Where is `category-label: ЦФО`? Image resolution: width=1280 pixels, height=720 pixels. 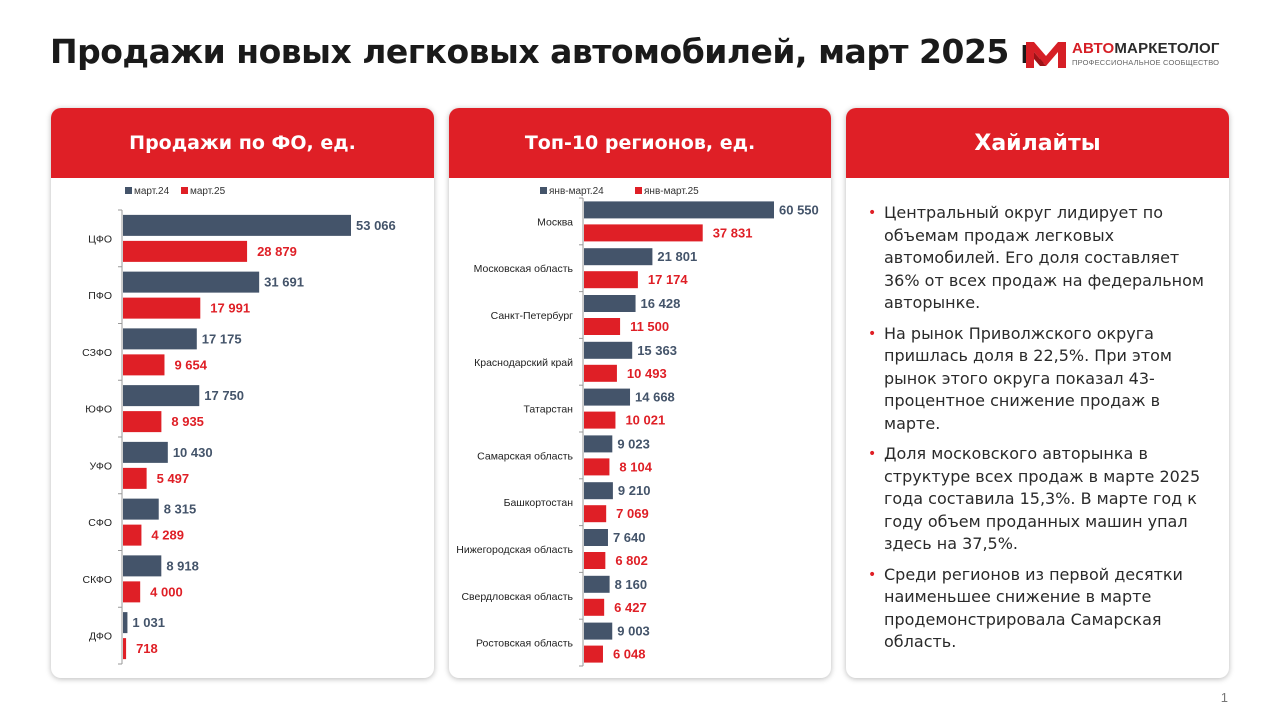 category-label: ЦФО is located at coordinates (100, 239).